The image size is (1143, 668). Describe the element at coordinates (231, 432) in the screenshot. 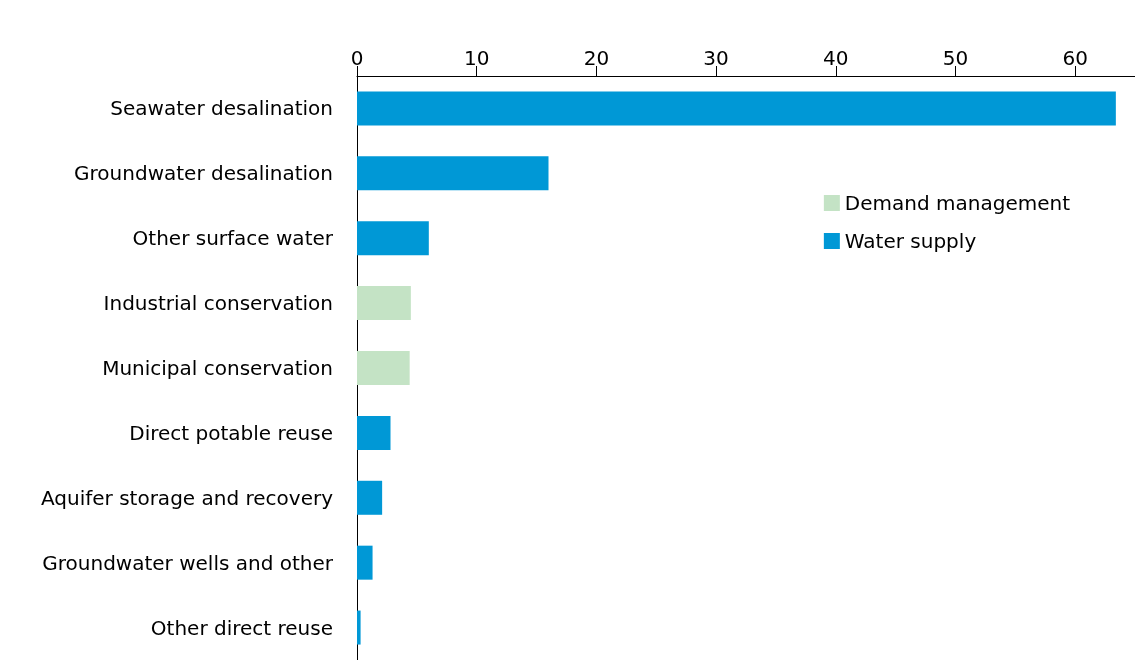

I see `y-tick-label: Direct potable reuse` at that location.